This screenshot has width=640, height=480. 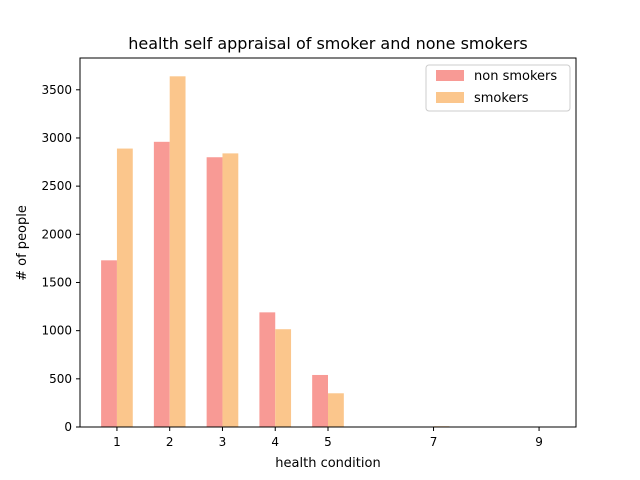 I want to click on x-tick-label-9: 9, so click(x=539, y=442).